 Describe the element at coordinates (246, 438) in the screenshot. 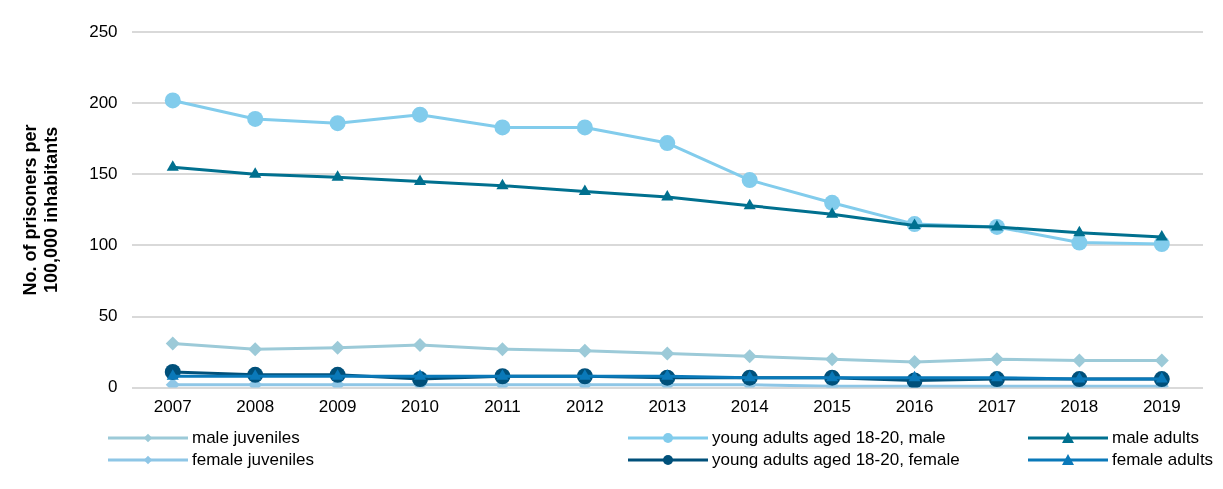

I see `legend-label: male juveniles` at that location.